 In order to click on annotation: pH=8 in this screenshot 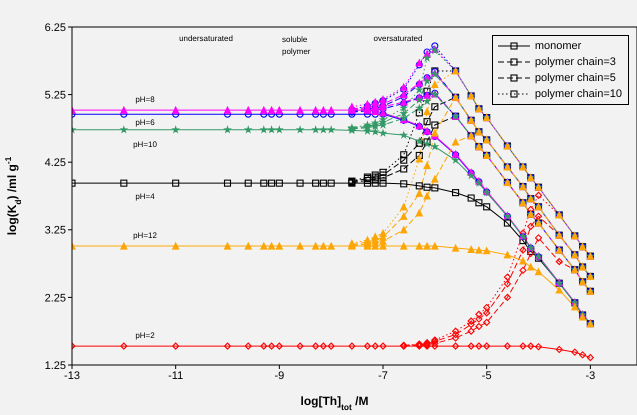, I will do `click(145, 100)`.